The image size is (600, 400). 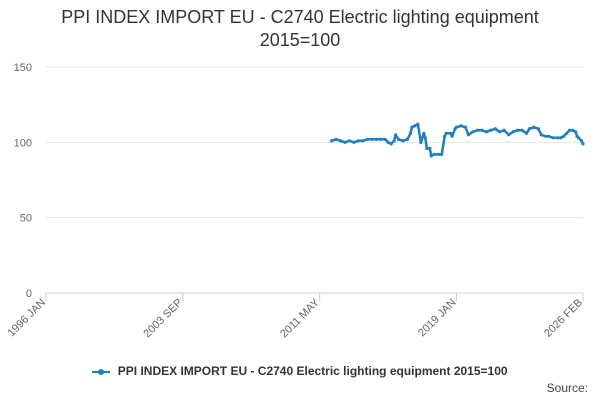 I want to click on x-tick-label: 2026 FEB, so click(x=563, y=318).